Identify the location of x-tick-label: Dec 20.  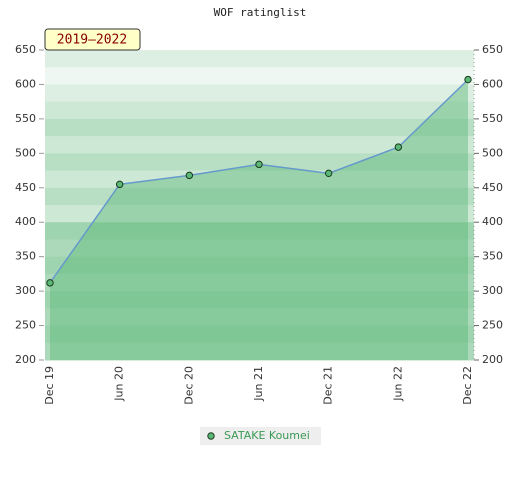
(188, 385).